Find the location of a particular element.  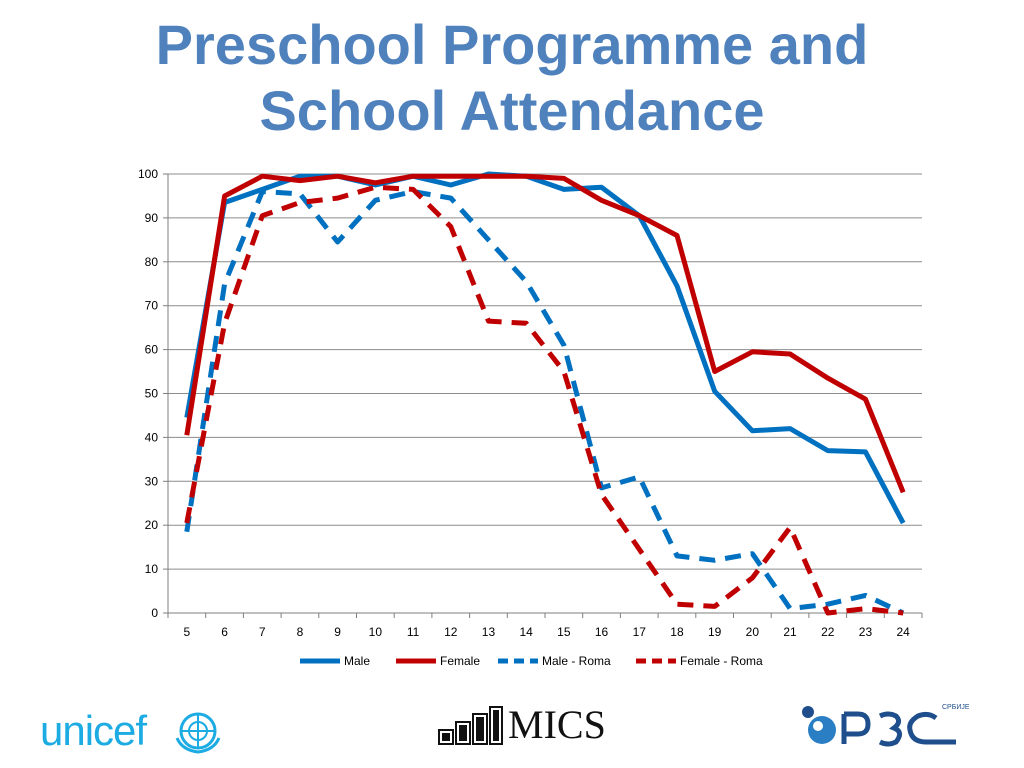

x-tick-label: 23 is located at coordinates (866, 632).